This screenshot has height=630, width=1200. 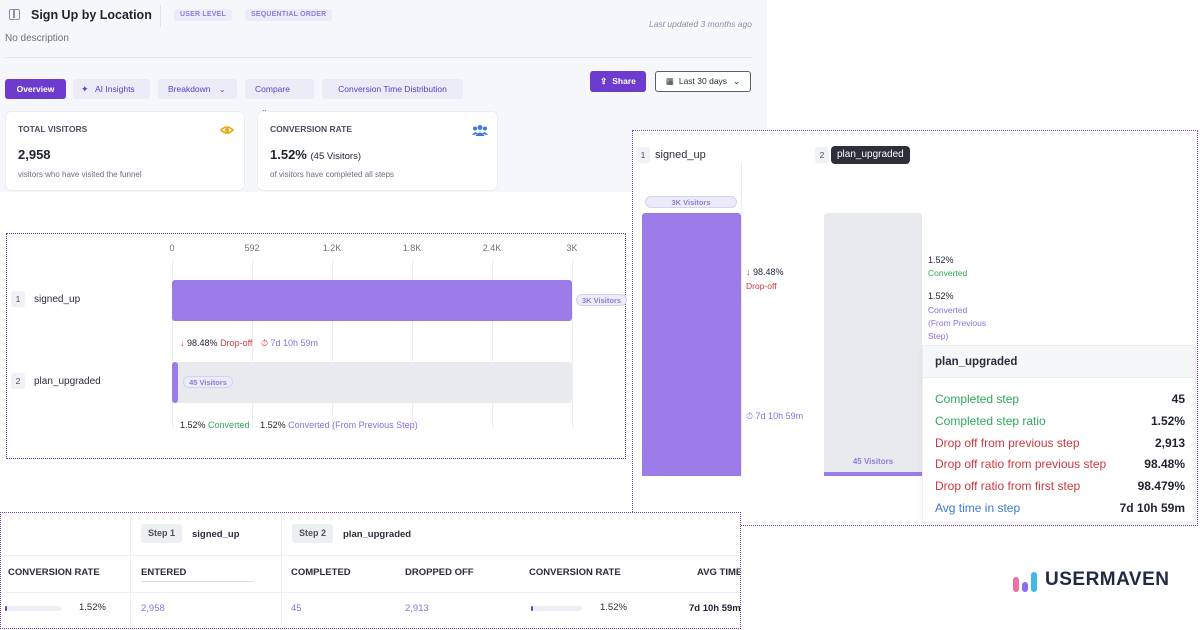 What do you see at coordinates (480, 130) in the screenshot?
I see `users-icon` at bounding box center [480, 130].